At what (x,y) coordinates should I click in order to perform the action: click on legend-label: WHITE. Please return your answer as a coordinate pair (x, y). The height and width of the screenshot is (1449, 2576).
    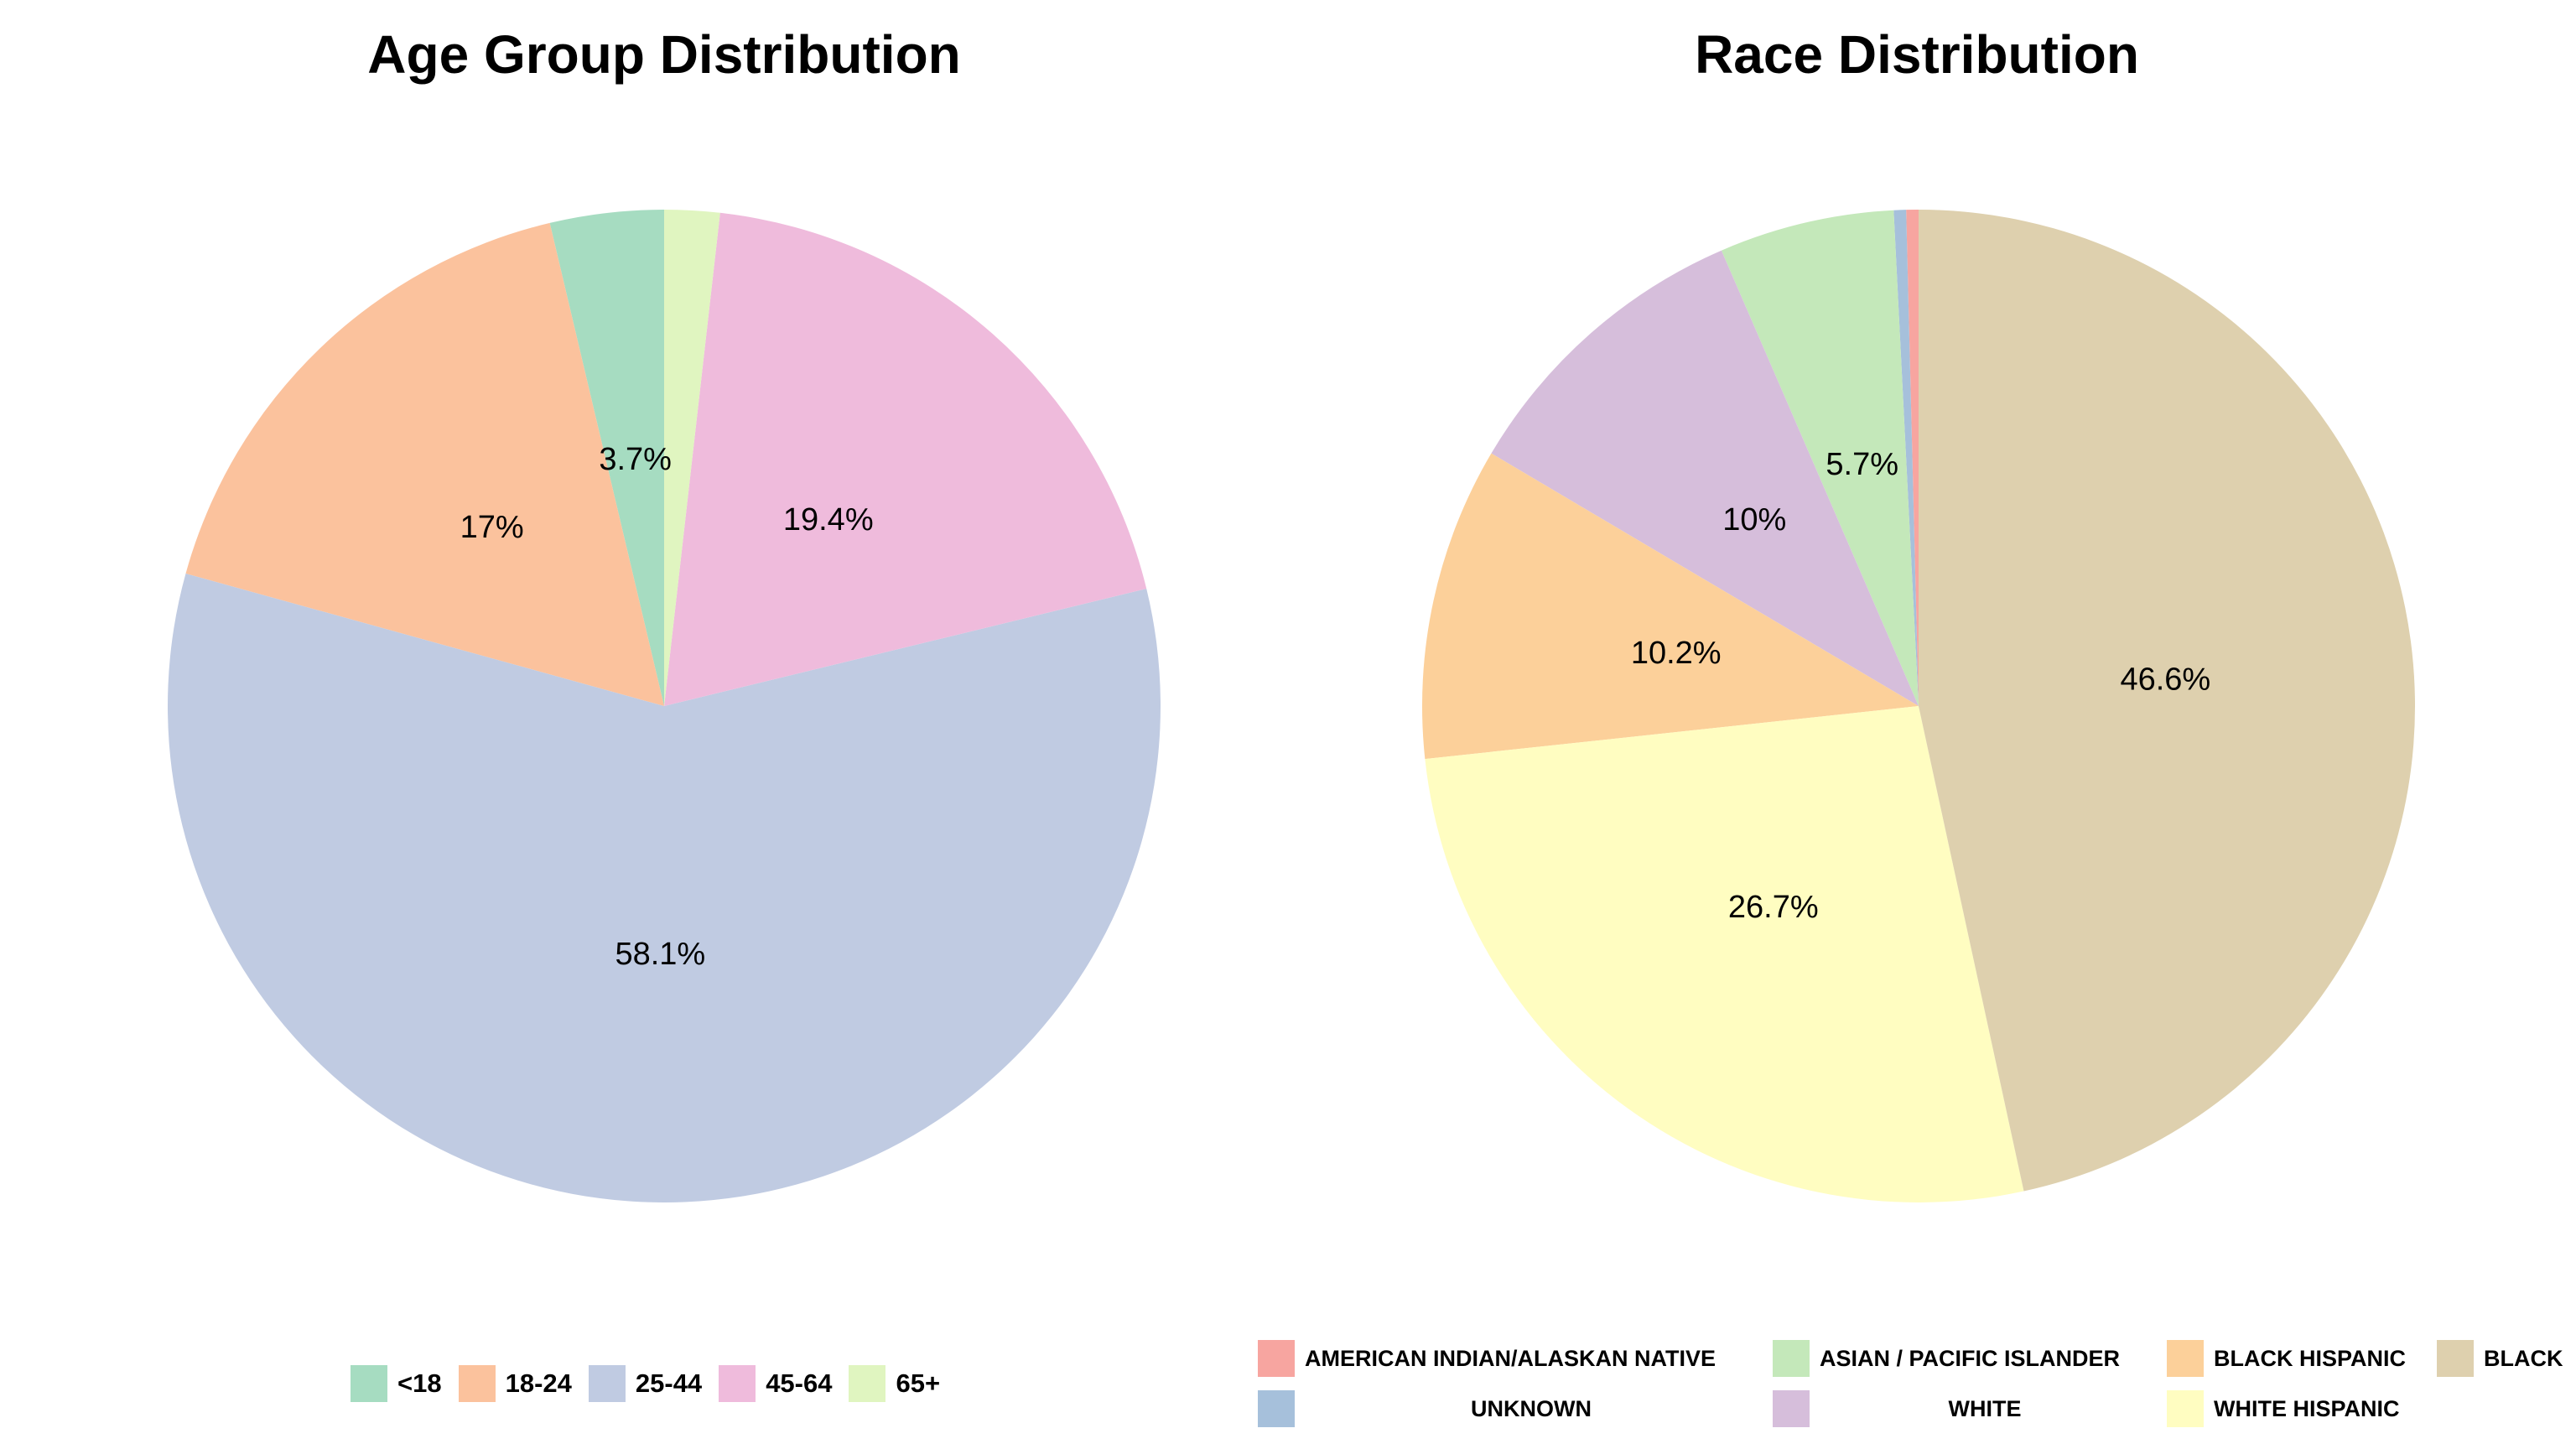
    Looking at the image, I should click on (1985, 1408).